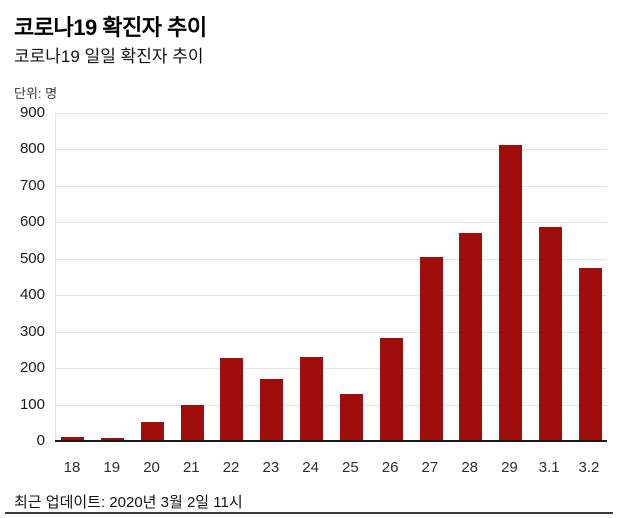 The height and width of the screenshot is (518, 624). Describe the element at coordinates (40, 440) in the screenshot. I see `y-tick-label-0: 0` at that location.